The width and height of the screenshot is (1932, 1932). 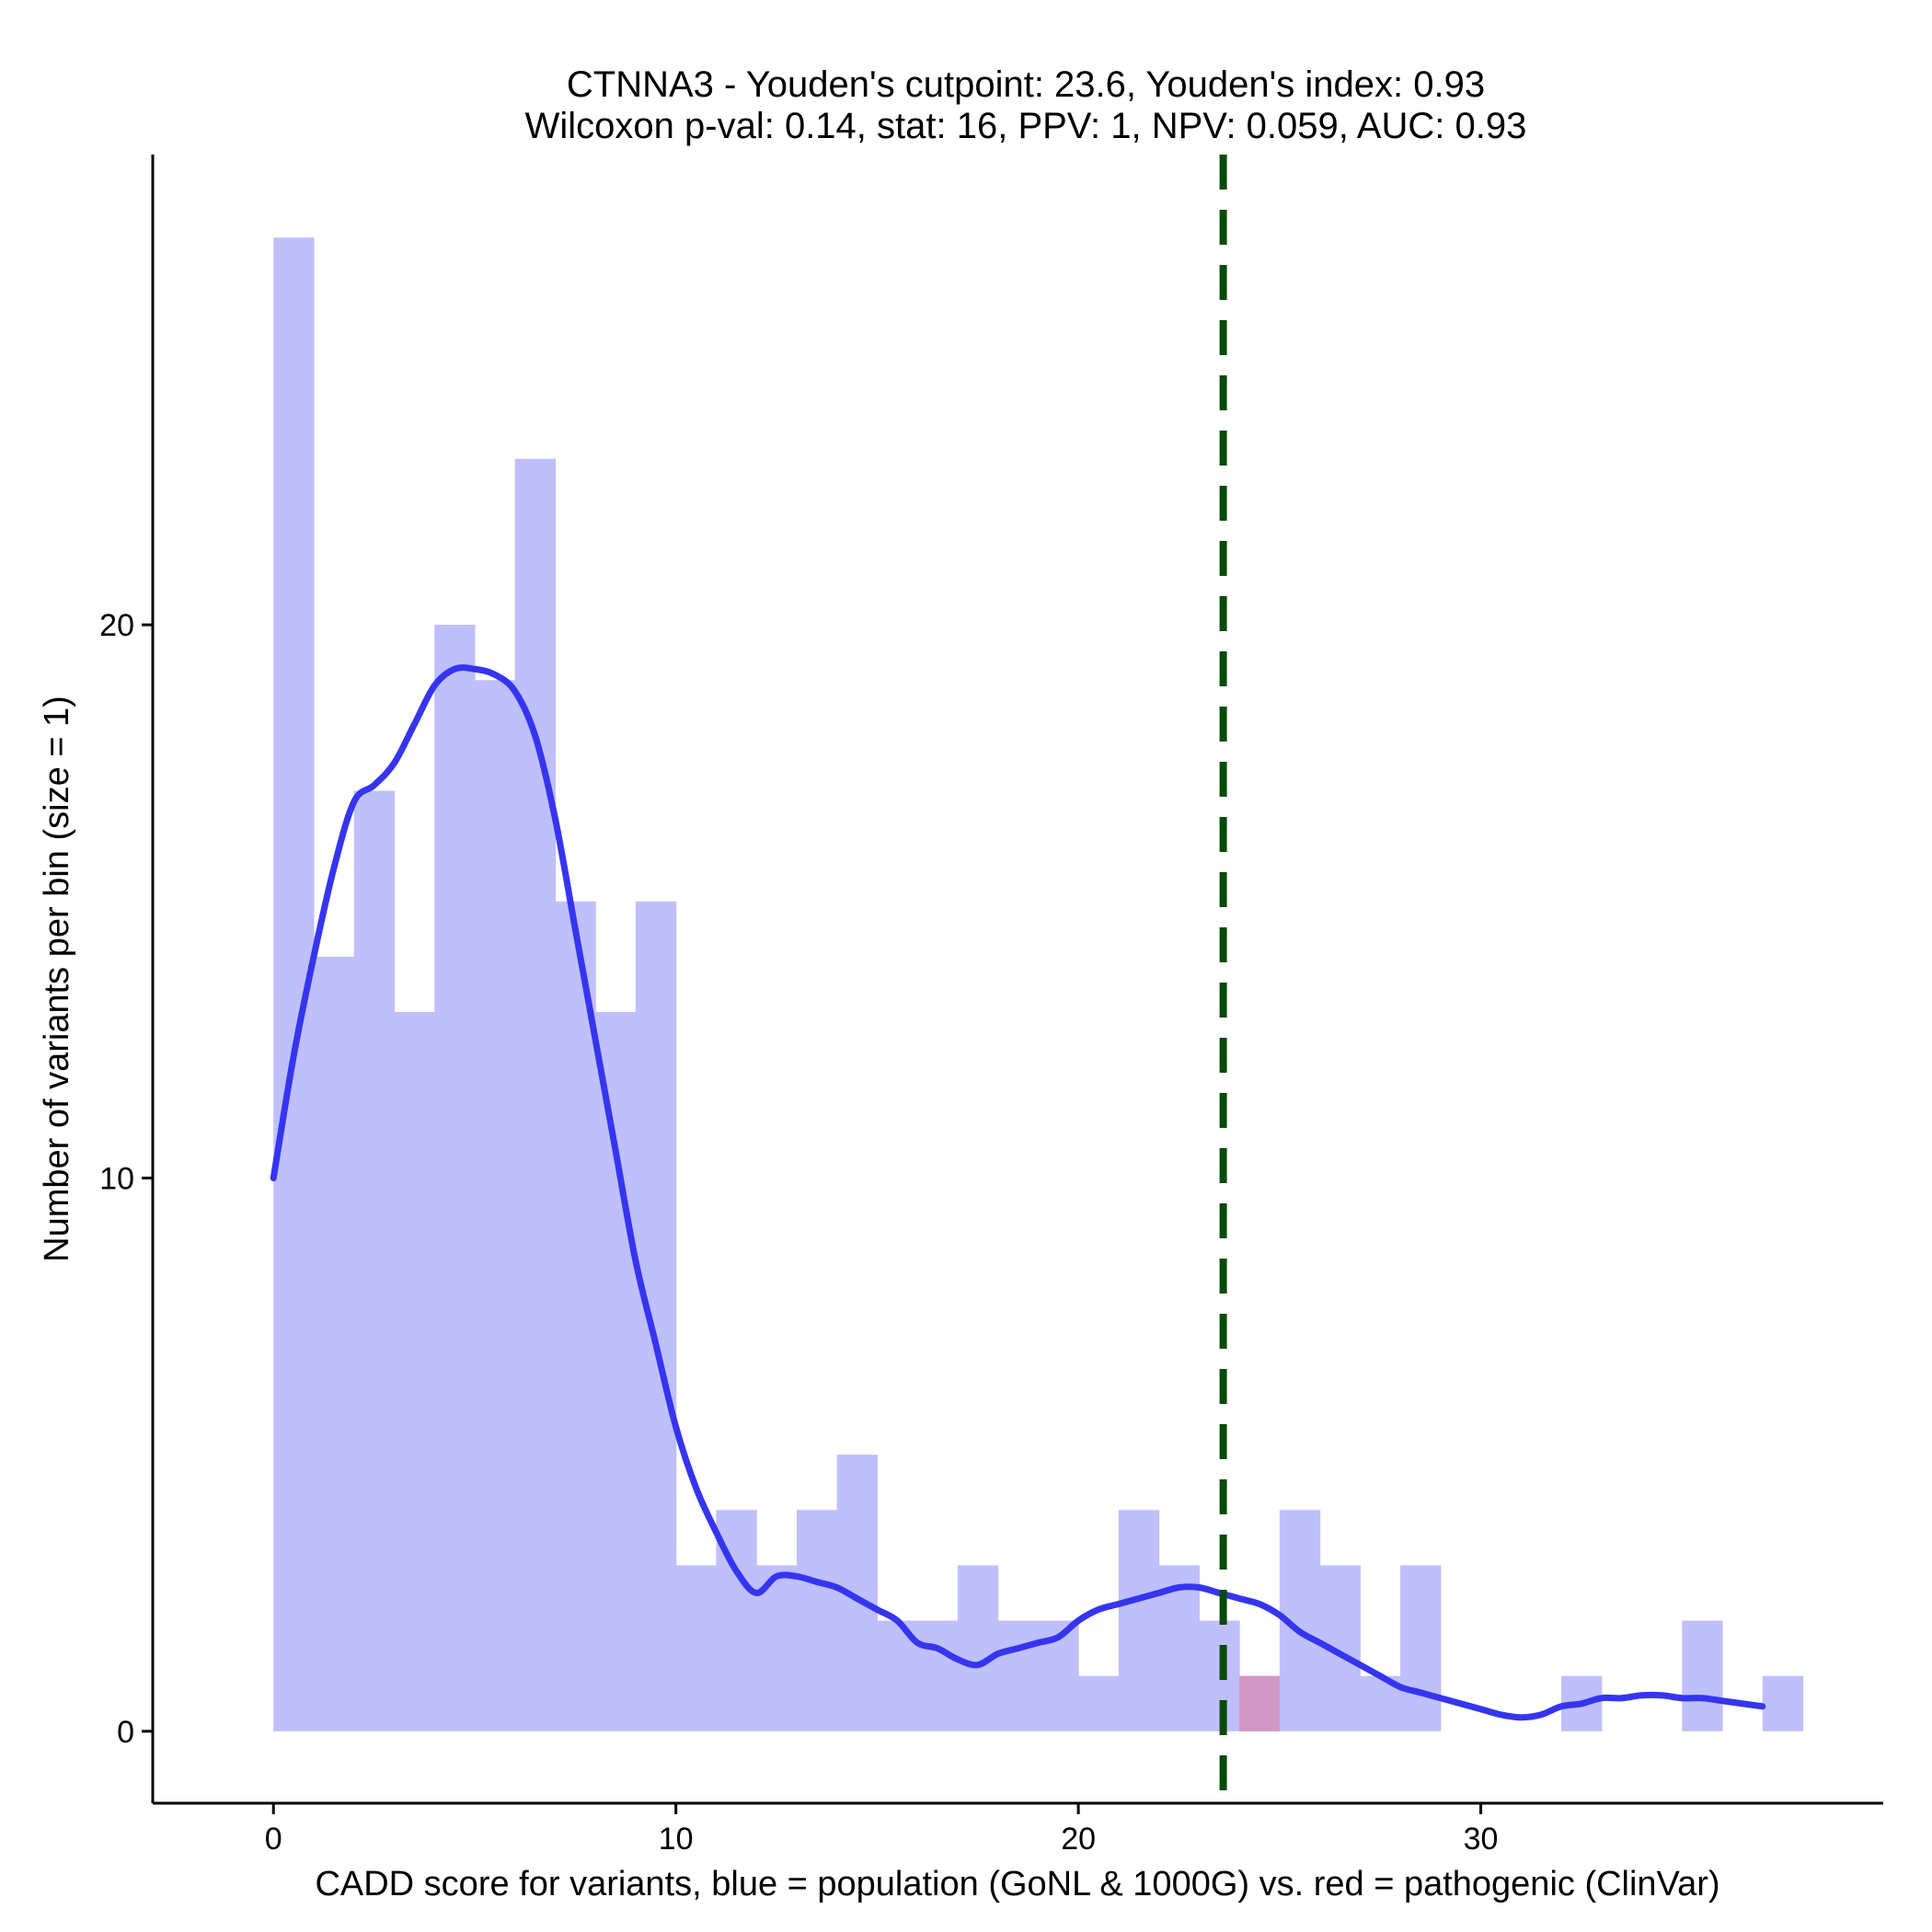 What do you see at coordinates (1078, 1839) in the screenshot?
I see `x-tick-label: 20` at bounding box center [1078, 1839].